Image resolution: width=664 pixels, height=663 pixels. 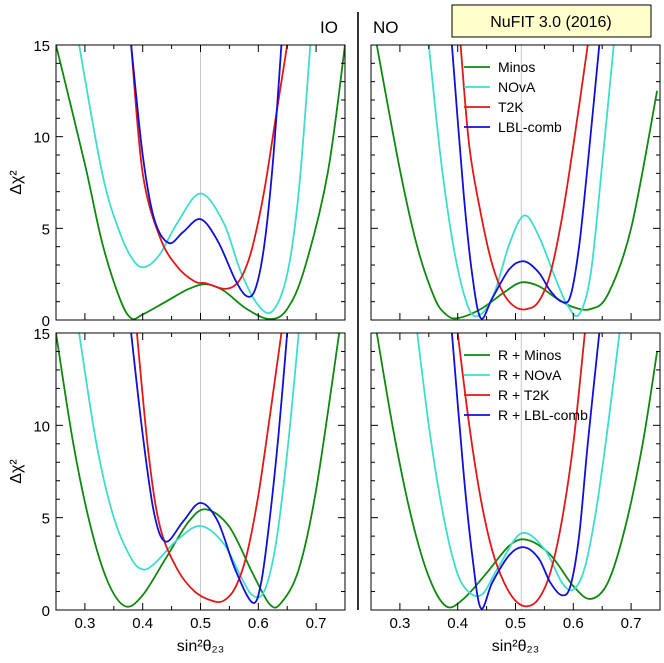 I want to click on series-line-t2k, so click(x=524, y=178).